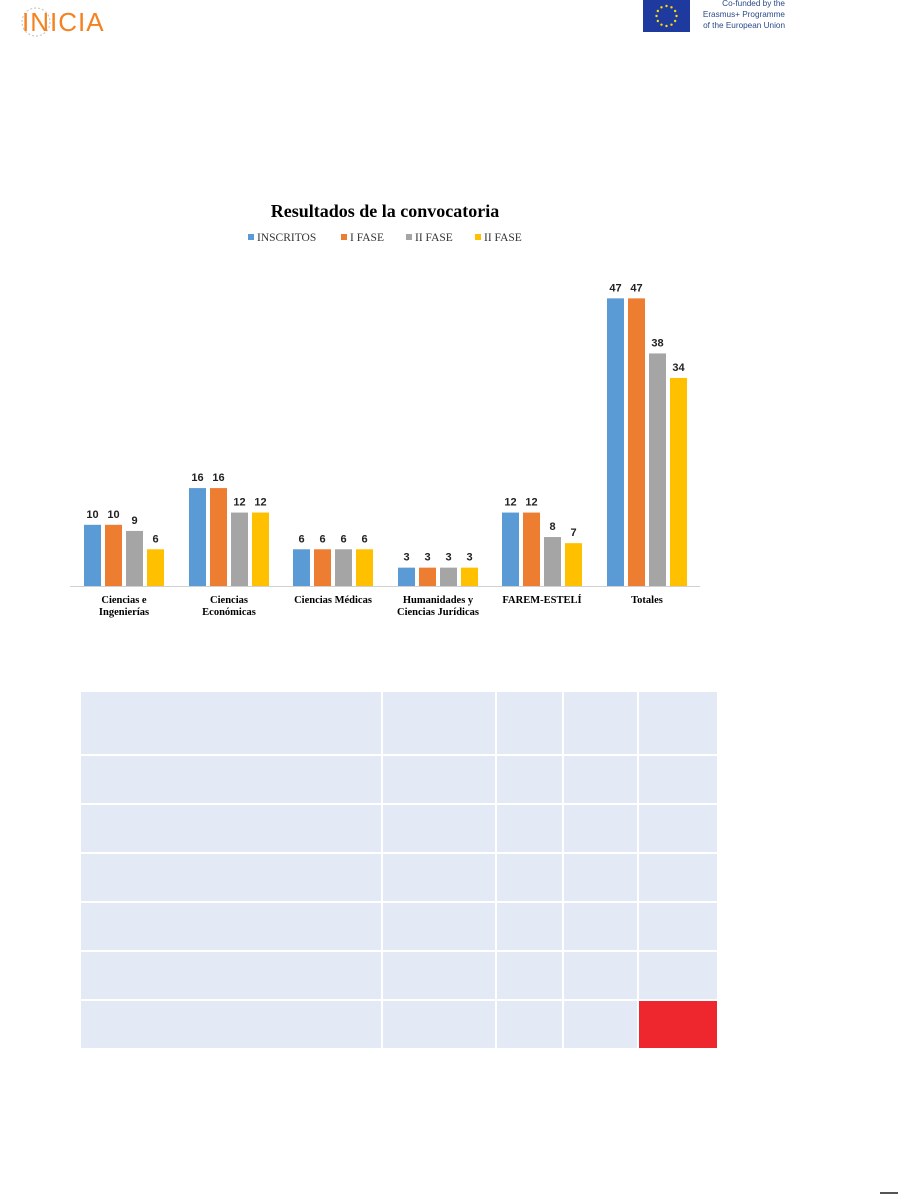  What do you see at coordinates (552, 527) in the screenshot?
I see `data-label: 8` at bounding box center [552, 527].